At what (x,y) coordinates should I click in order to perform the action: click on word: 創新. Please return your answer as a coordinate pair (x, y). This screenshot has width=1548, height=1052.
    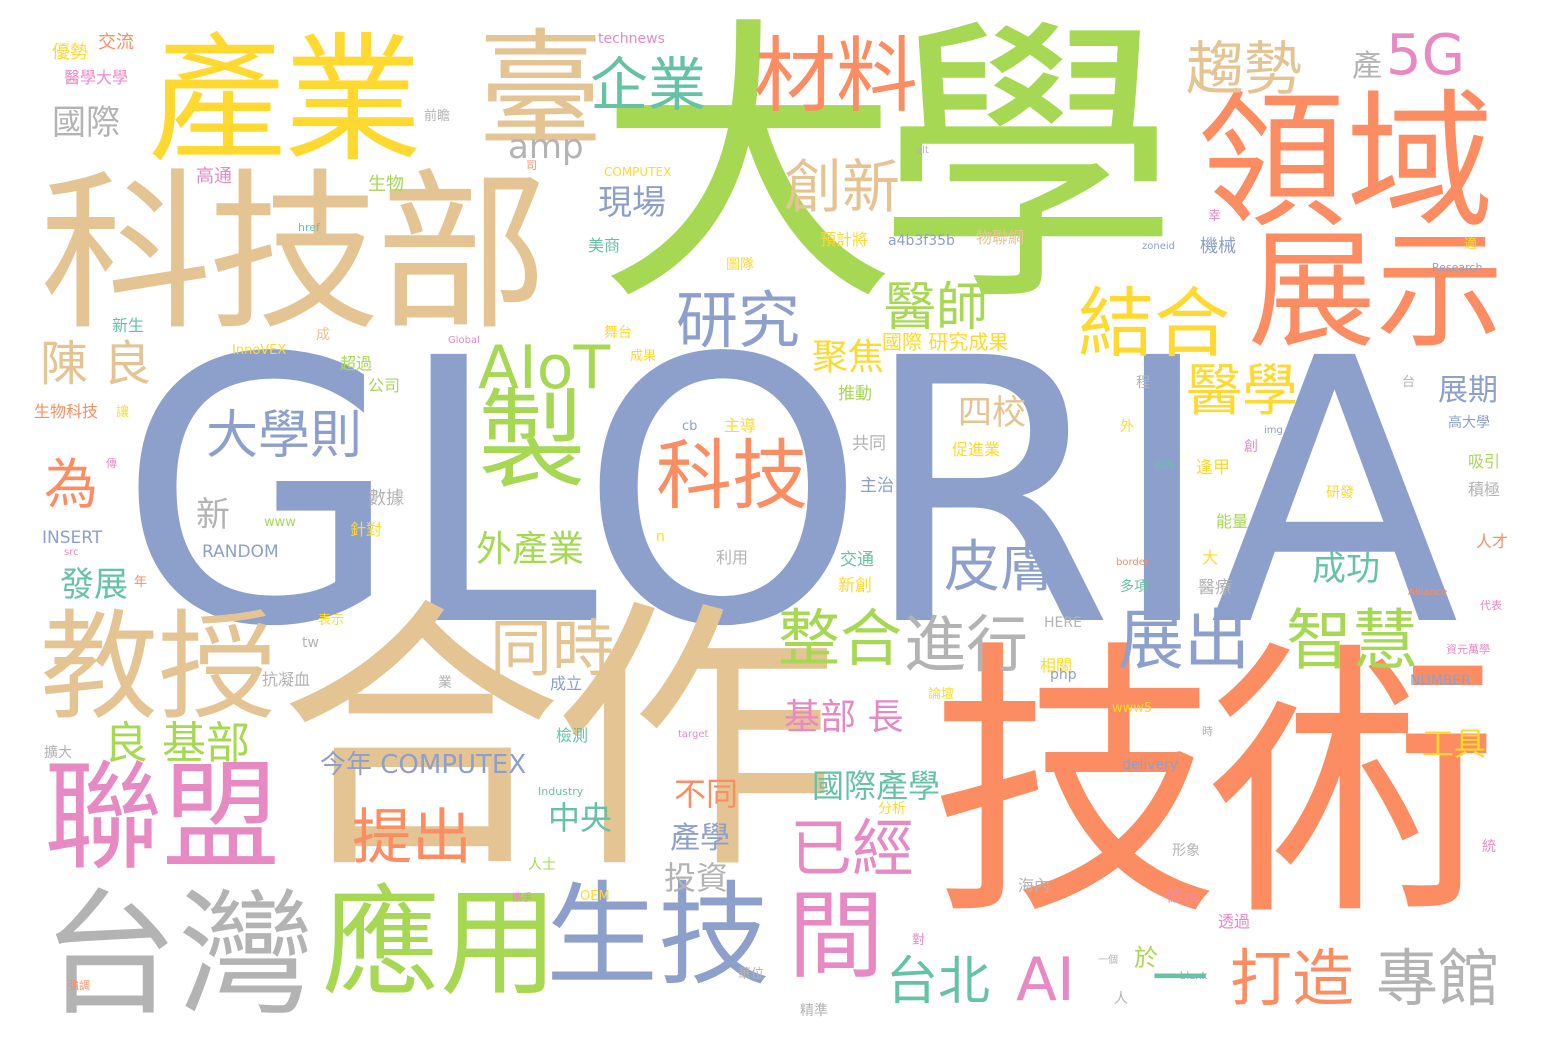
    Looking at the image, I should click on (842, 187).